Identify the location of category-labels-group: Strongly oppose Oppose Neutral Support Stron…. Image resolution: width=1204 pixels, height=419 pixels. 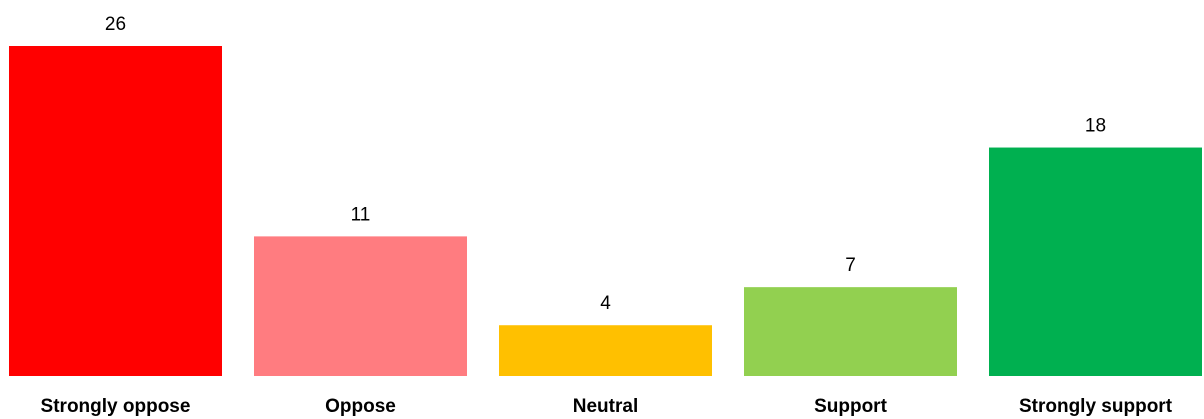
(607, 406).